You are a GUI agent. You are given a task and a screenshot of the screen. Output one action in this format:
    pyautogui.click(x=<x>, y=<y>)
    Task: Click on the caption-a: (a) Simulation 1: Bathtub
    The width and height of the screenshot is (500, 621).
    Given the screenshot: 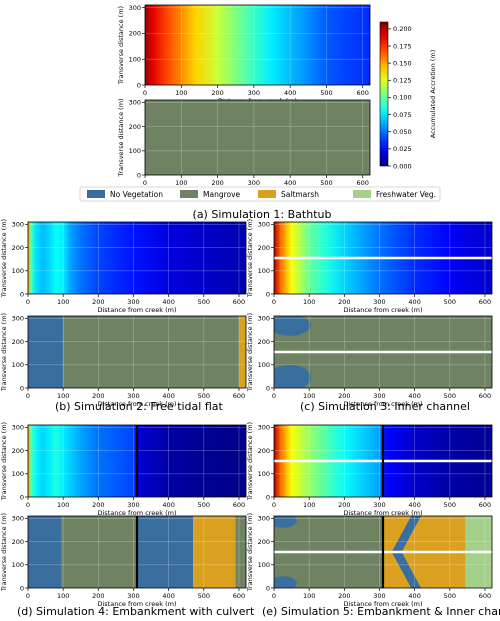 What is the action you would take?
    pyautogui.click(x=262, y=214)
    